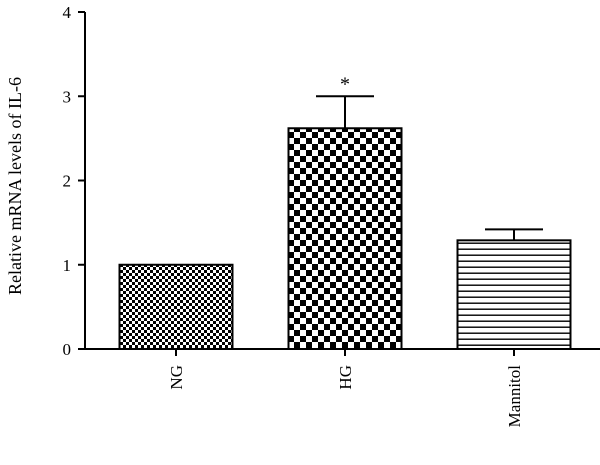 This screenshot has width=600, height=465. What do you see at coordinates (176, 377) in the screenshot?
I see `x-tick-label-0: NG` at bounding box center [176, 377].